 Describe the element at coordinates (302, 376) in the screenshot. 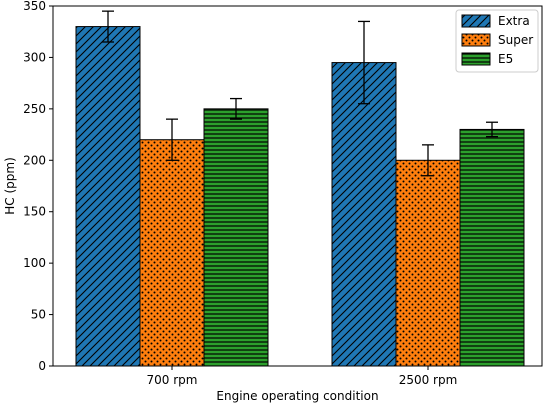

I see `x-axis-ticks: 700 rpm 2500 rpm` at that location.